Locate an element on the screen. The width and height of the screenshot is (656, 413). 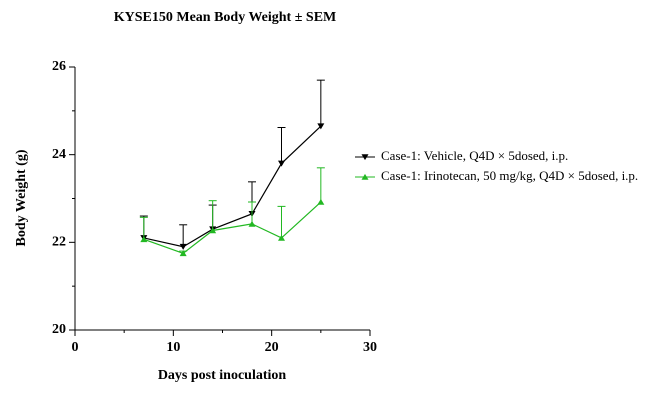
y-tick-label: 22 is located at coordinates (59, 242).